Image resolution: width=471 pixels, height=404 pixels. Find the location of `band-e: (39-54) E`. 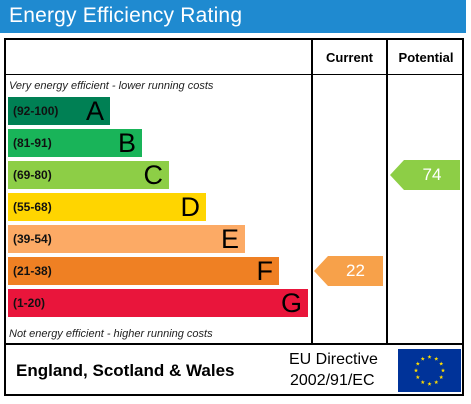

band-e: (39-54) E is located at coordinates (126, 239).